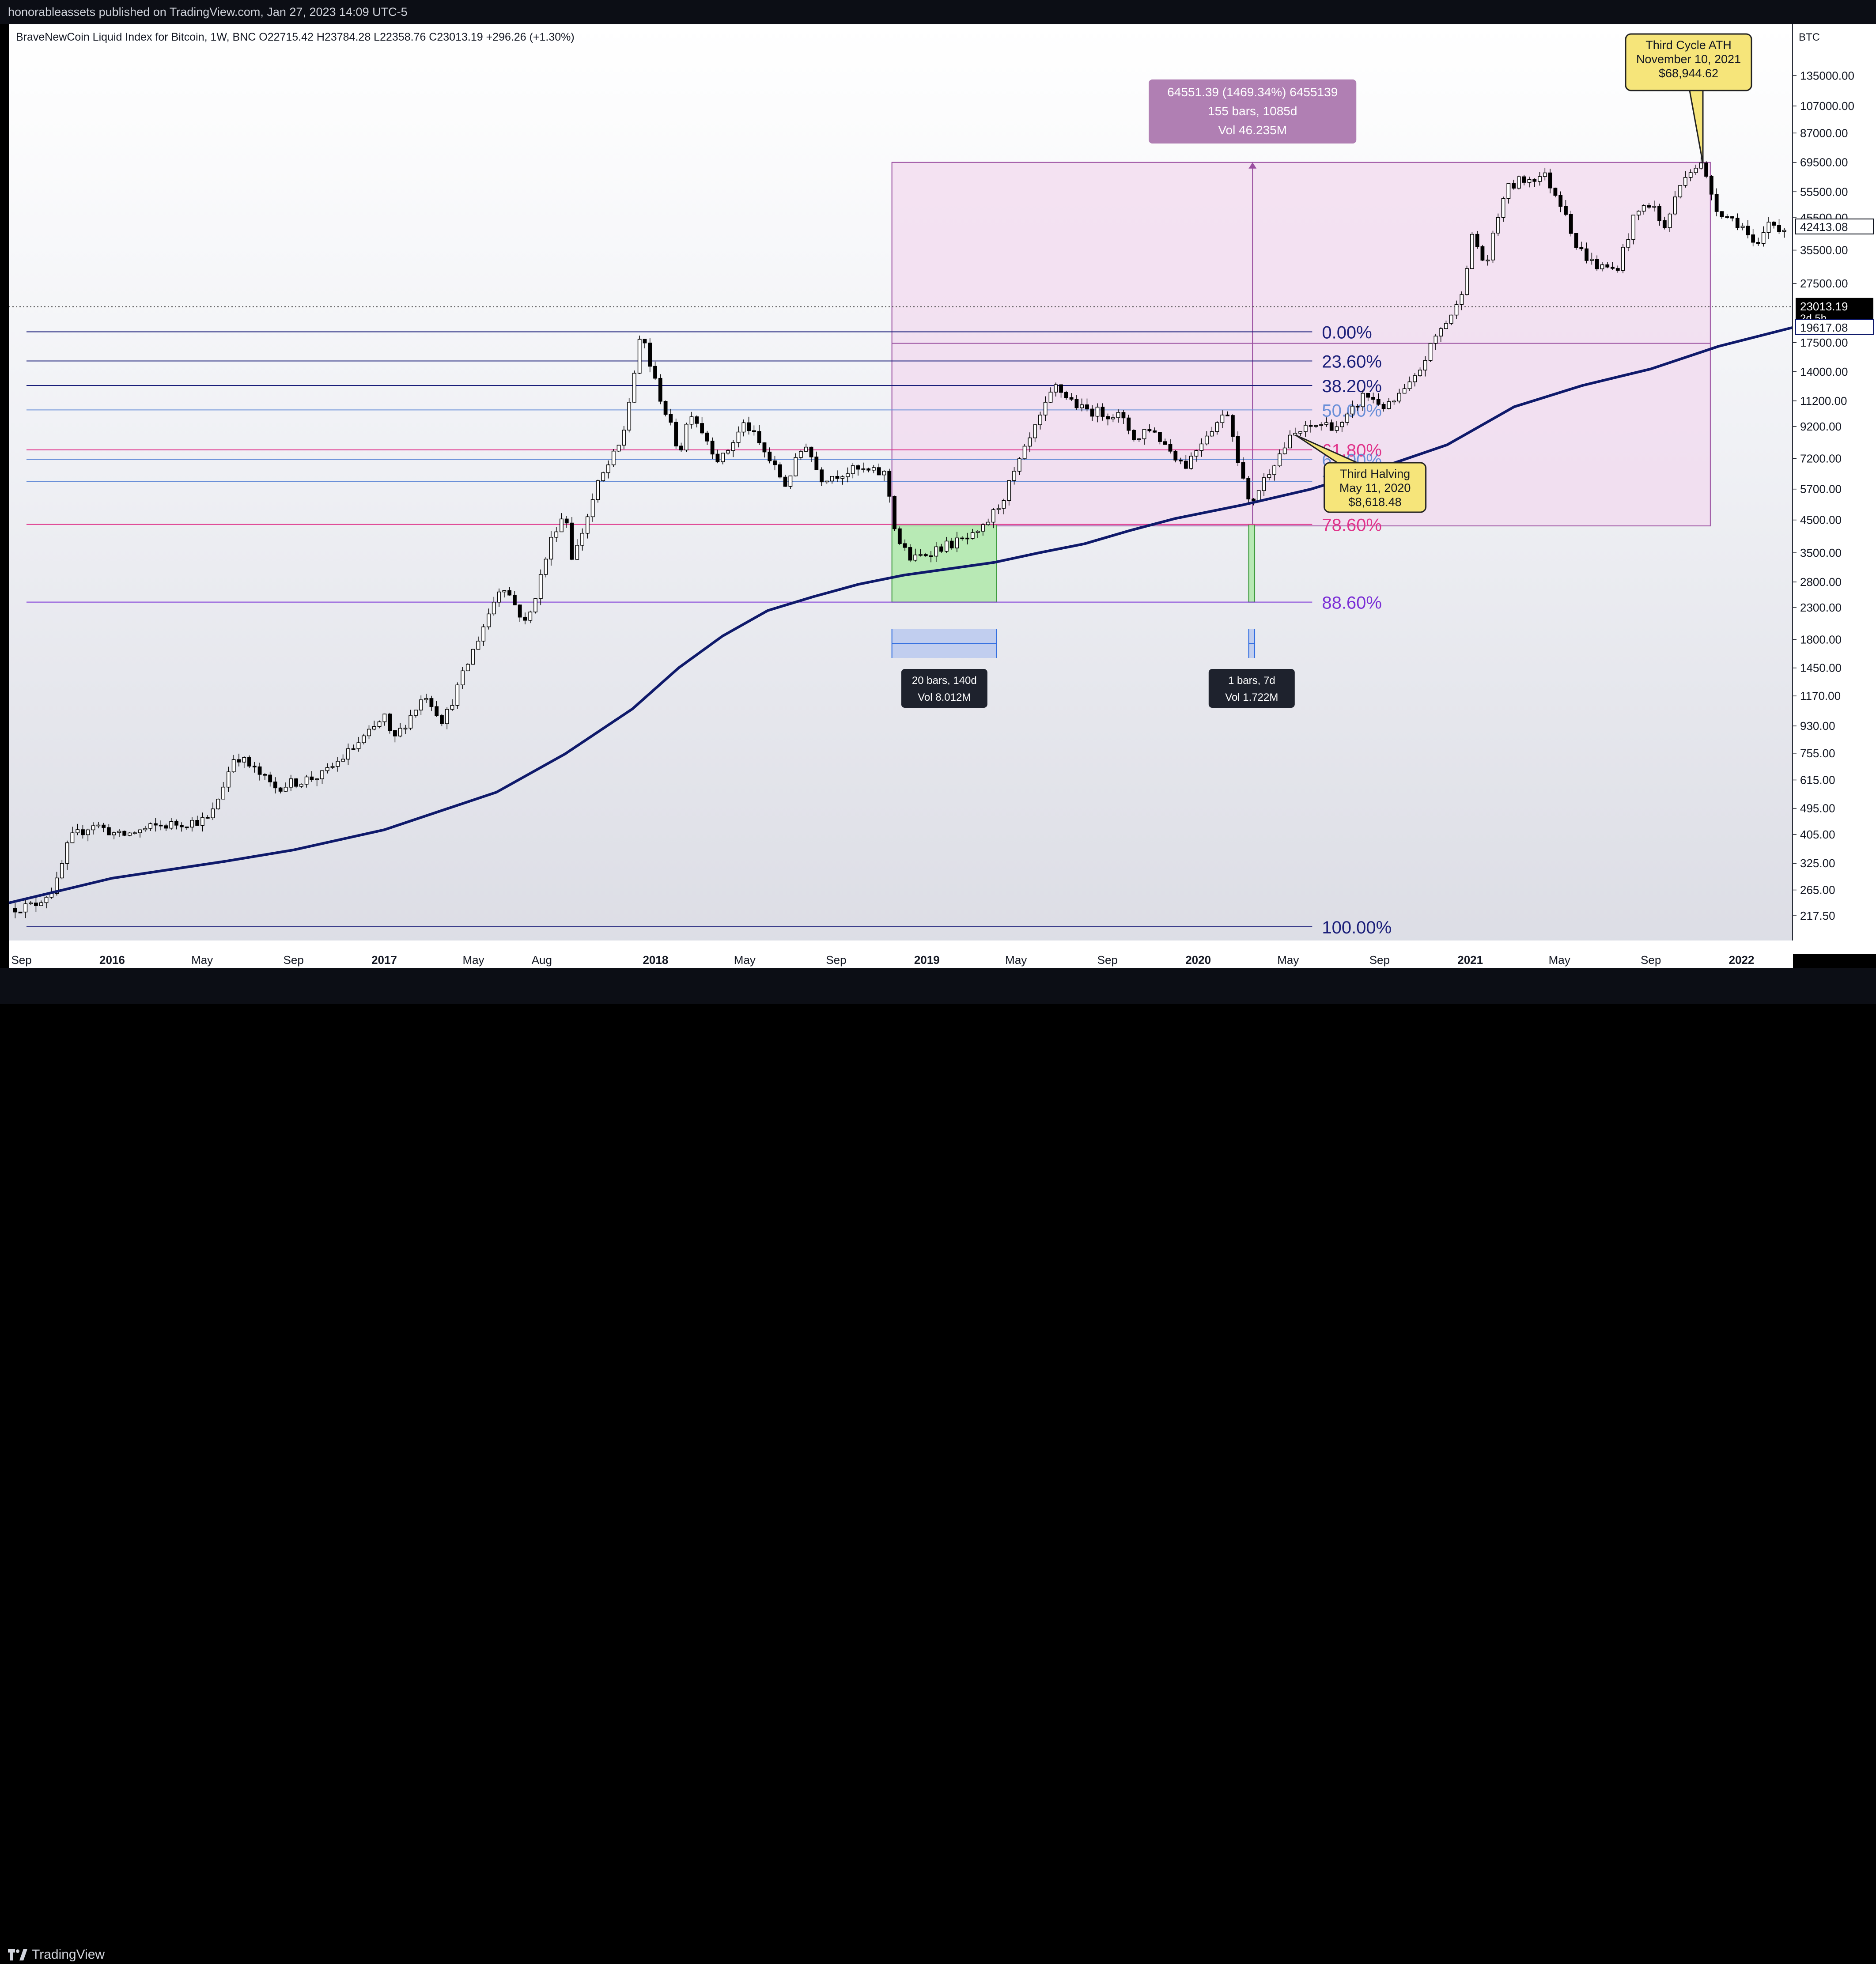 The height and width of the screenshot is (1964, 1876). What do you see at coordinates (1824, 327) in the screenshot?
I see `price-tag-value: 19617.08` at bounding box center [1824, 327].